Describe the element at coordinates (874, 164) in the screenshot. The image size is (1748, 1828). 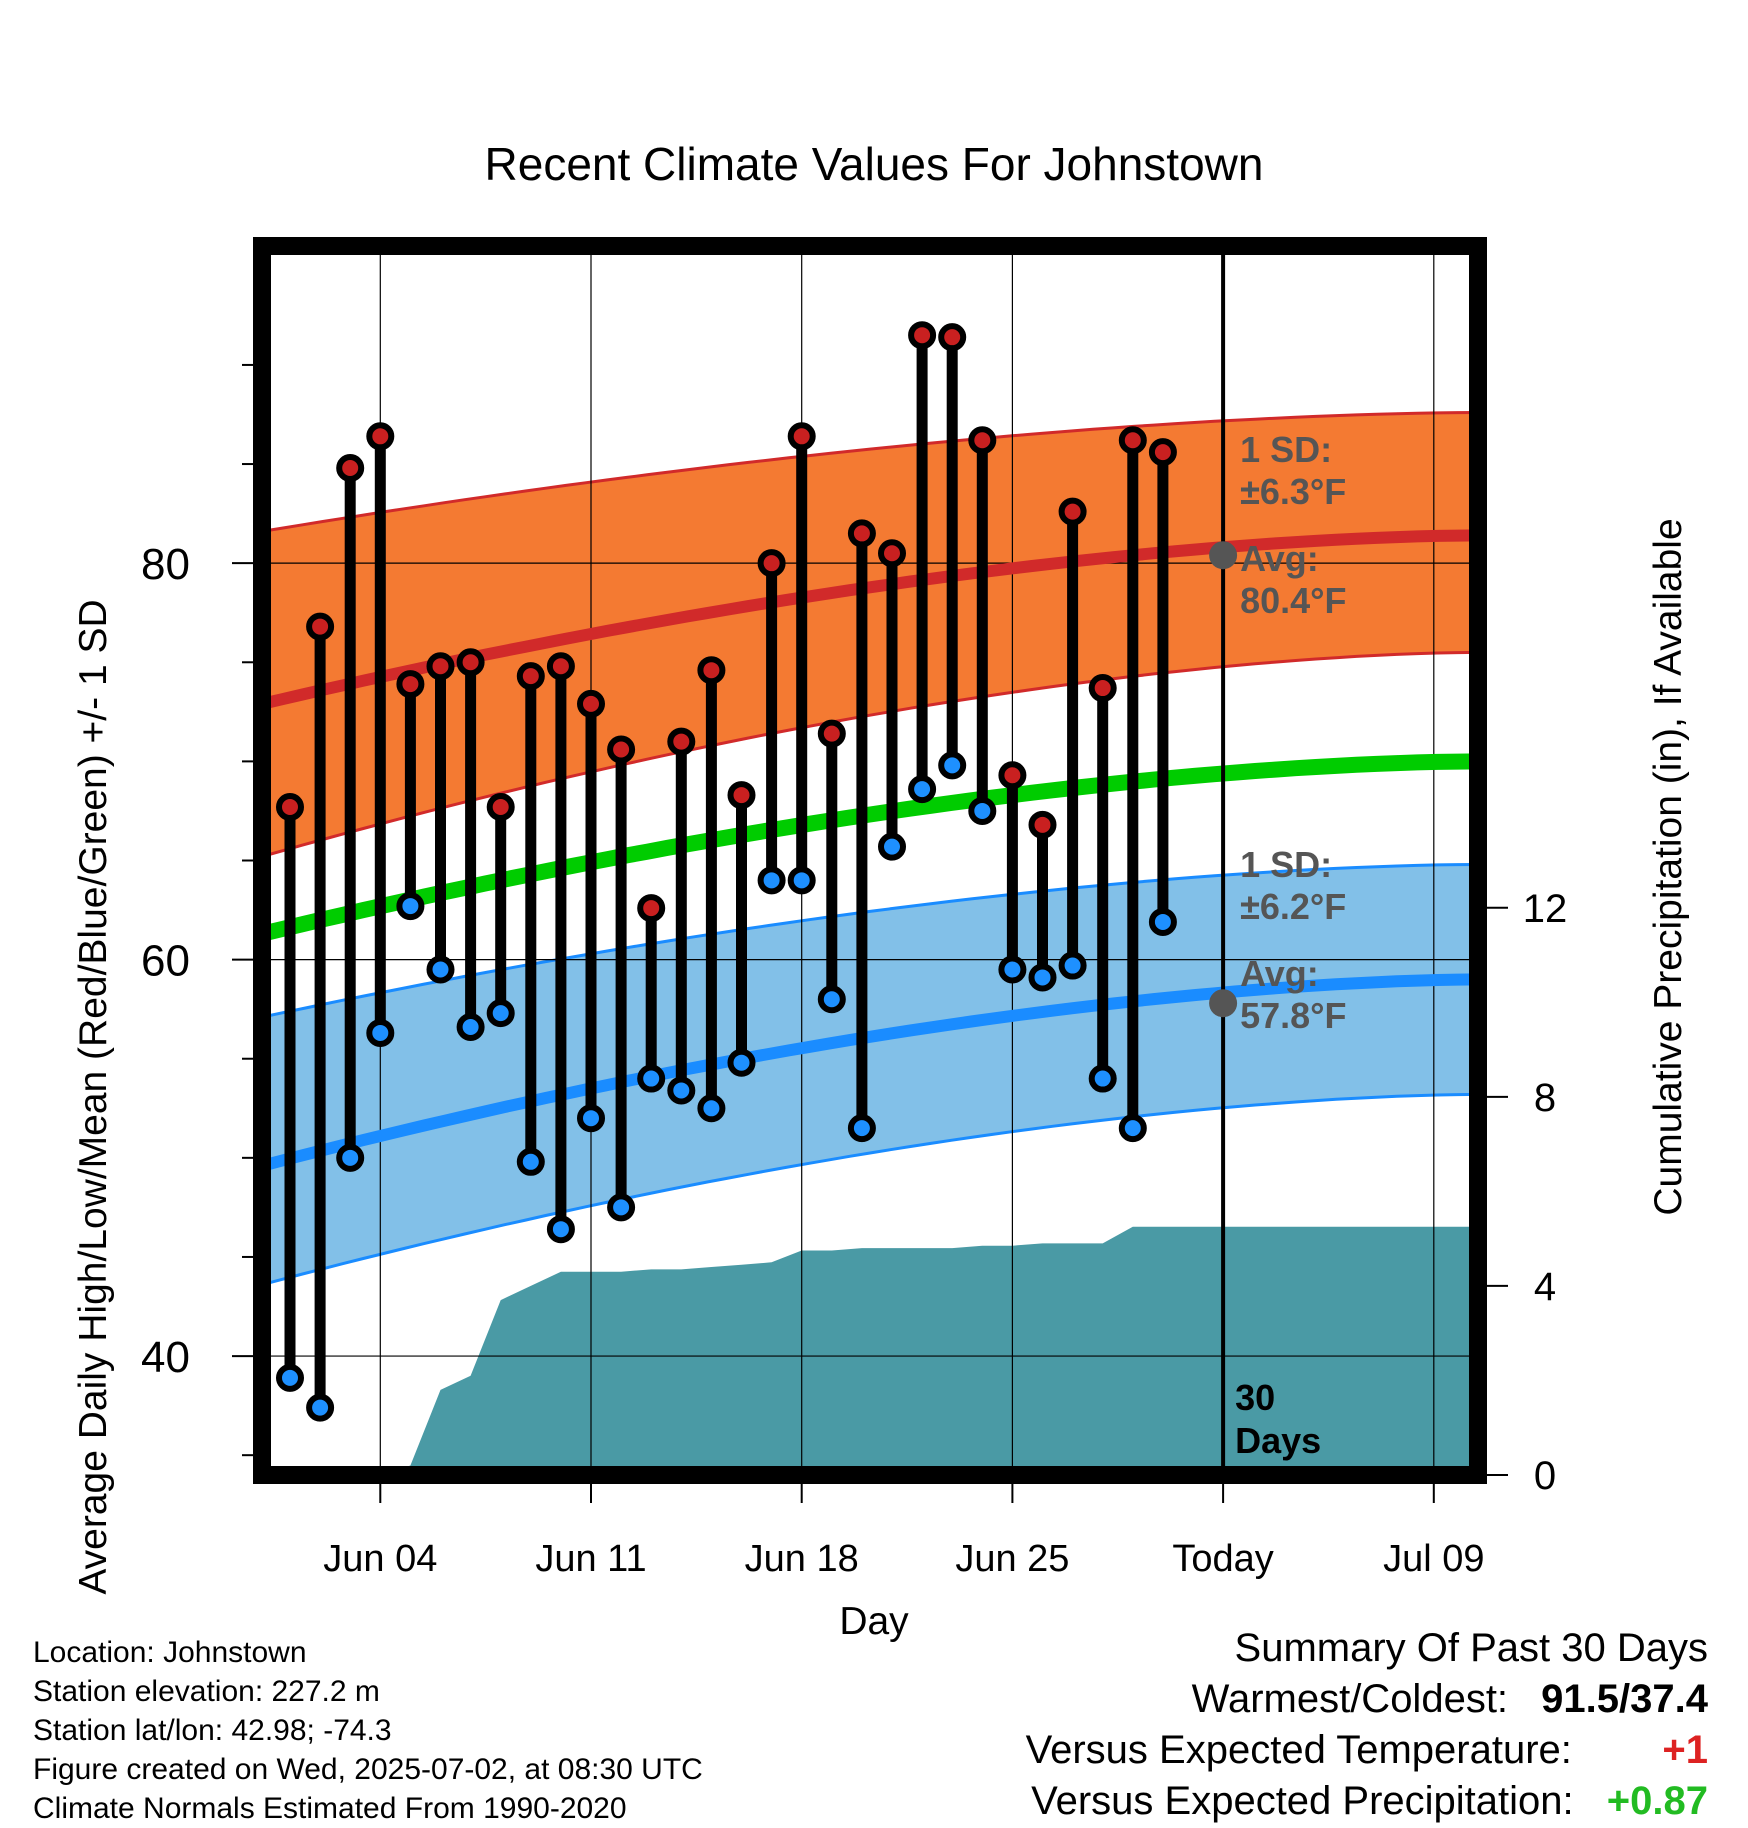
I see `chart-title: Recent Climate Values For Johnstown` at that location.